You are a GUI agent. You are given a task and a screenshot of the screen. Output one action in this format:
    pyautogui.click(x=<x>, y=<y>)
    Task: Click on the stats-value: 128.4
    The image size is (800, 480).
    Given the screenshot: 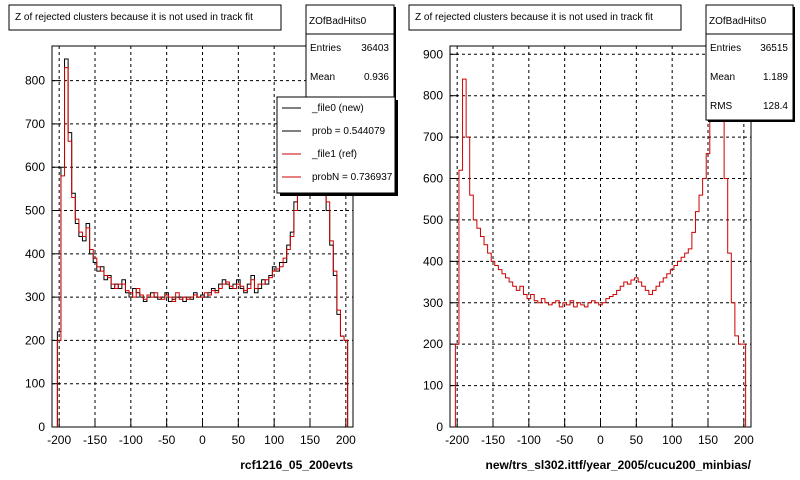 What is the action you would take?
    pyautogui.click(x=775, y=106)
    